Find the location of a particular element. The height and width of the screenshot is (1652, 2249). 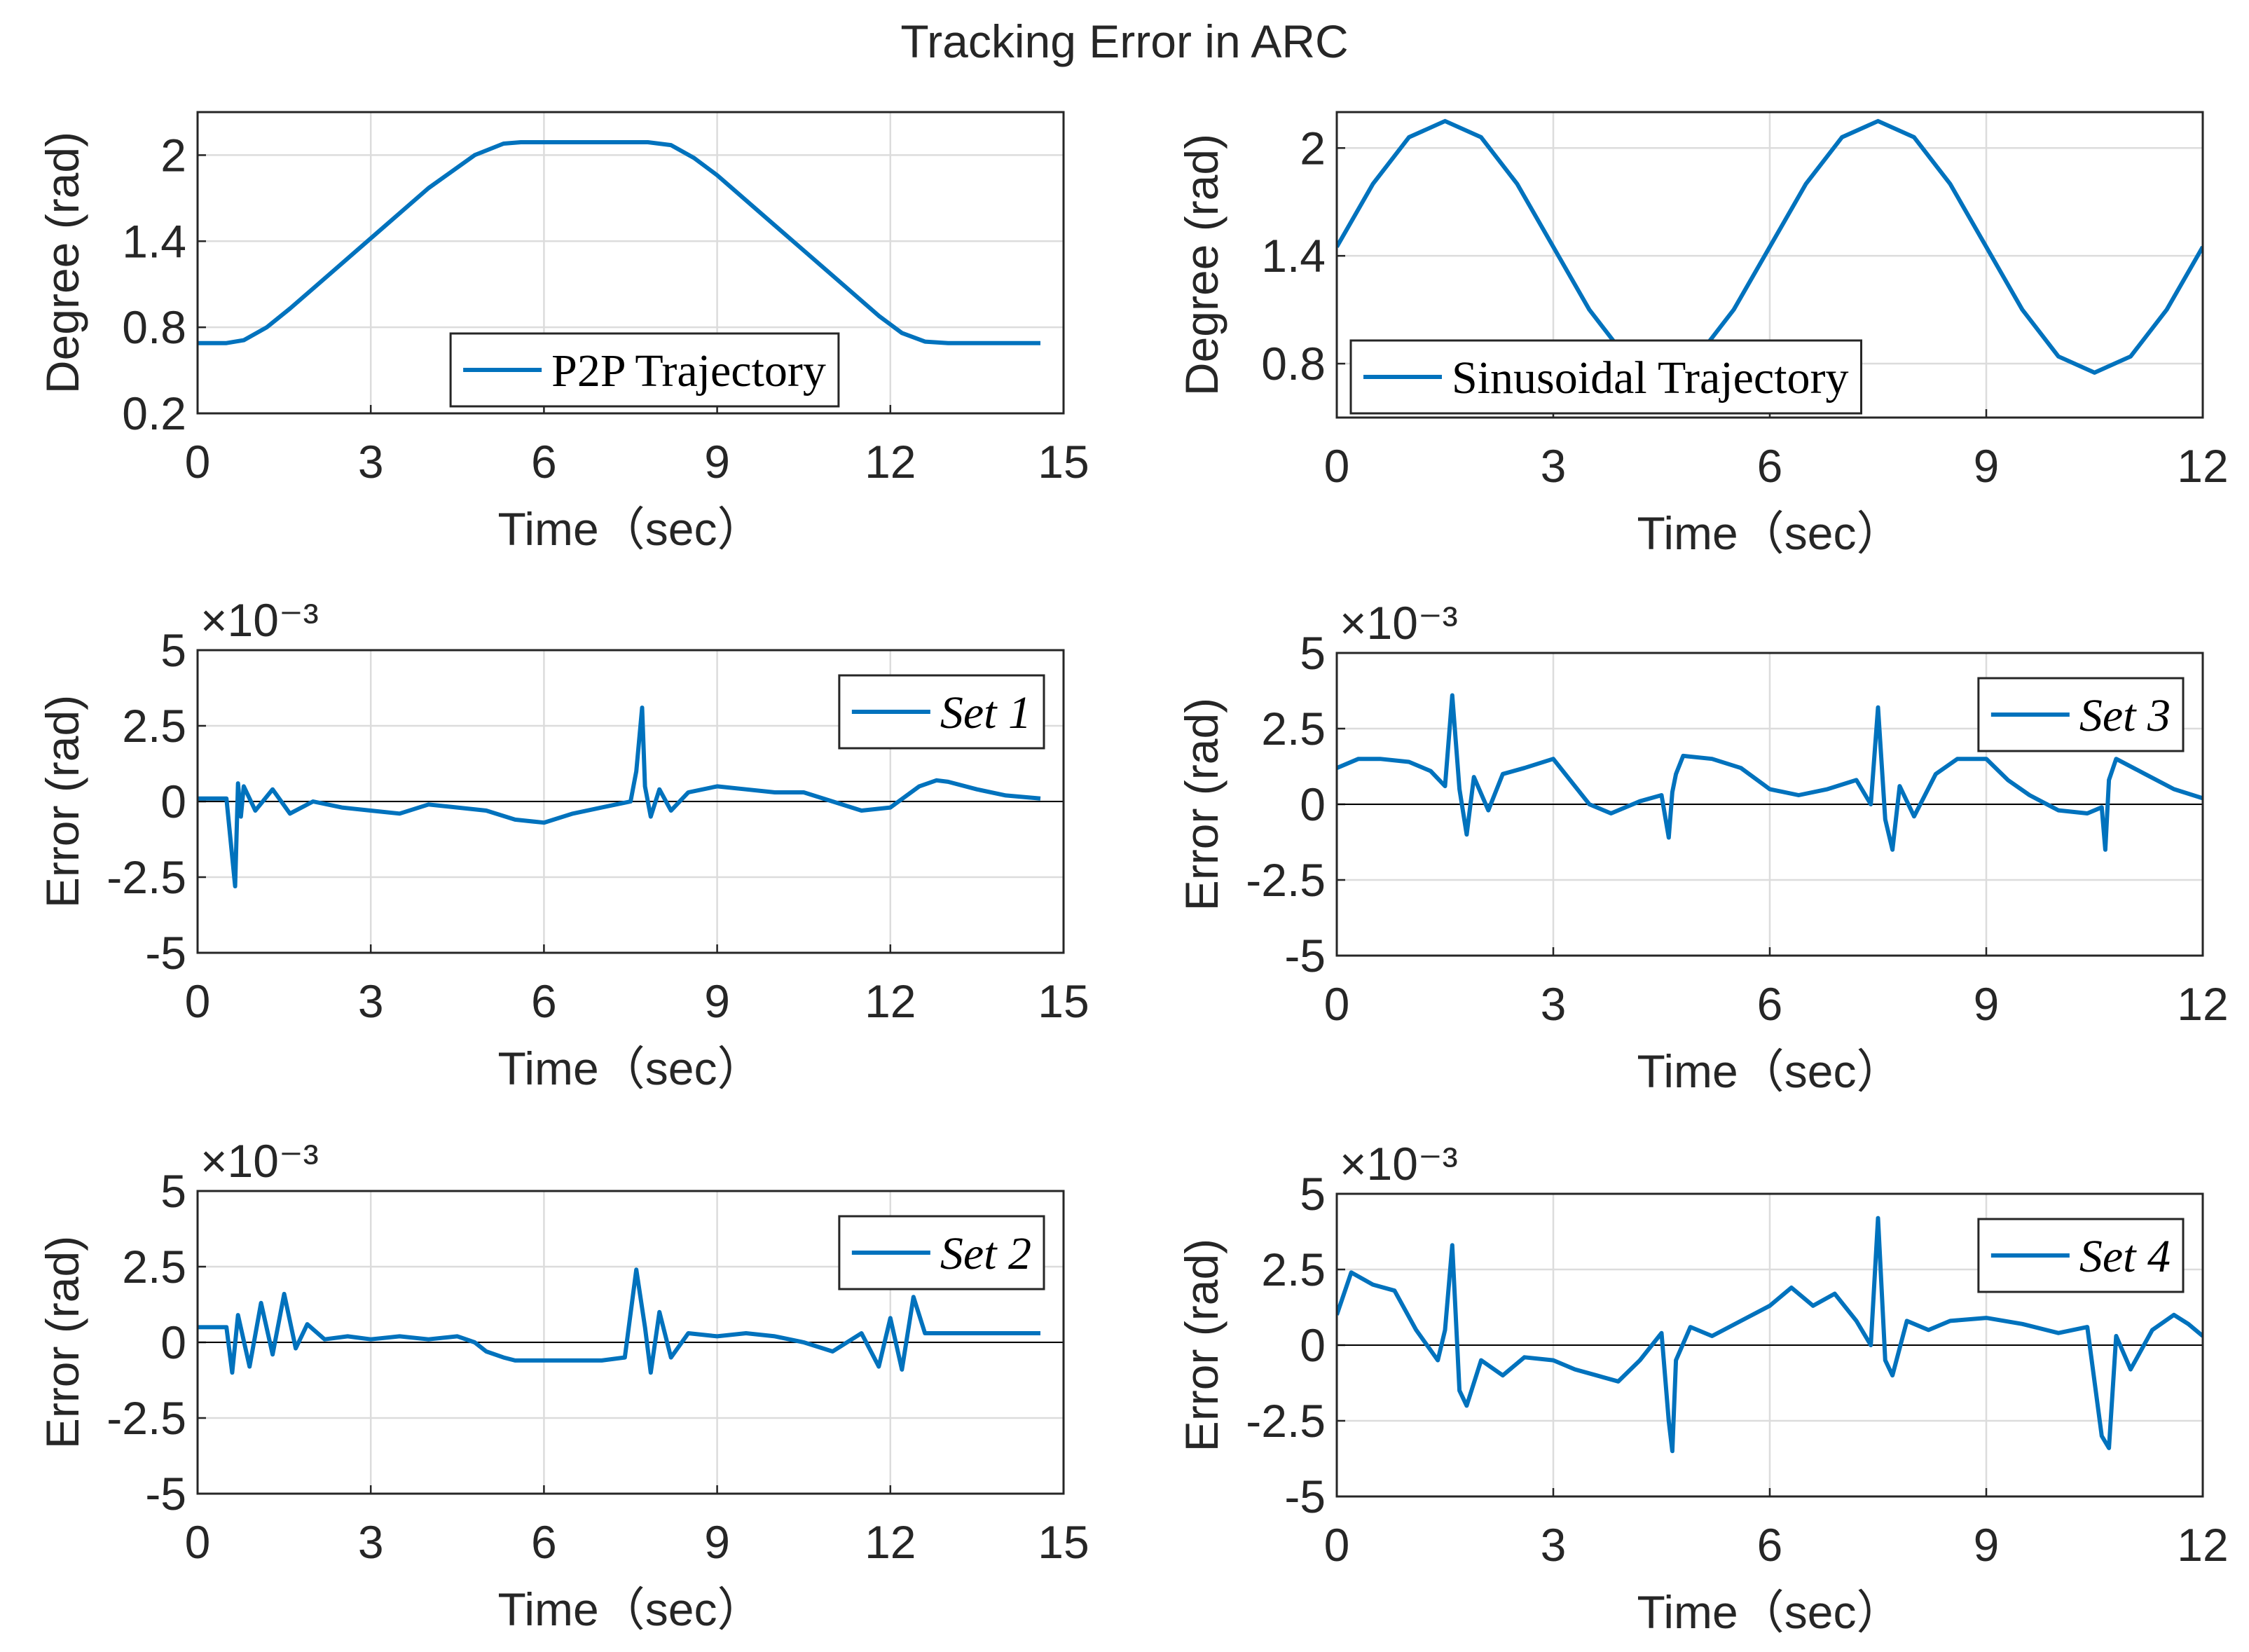

legend-label: Set 1 is located at coordinates (986, 712).